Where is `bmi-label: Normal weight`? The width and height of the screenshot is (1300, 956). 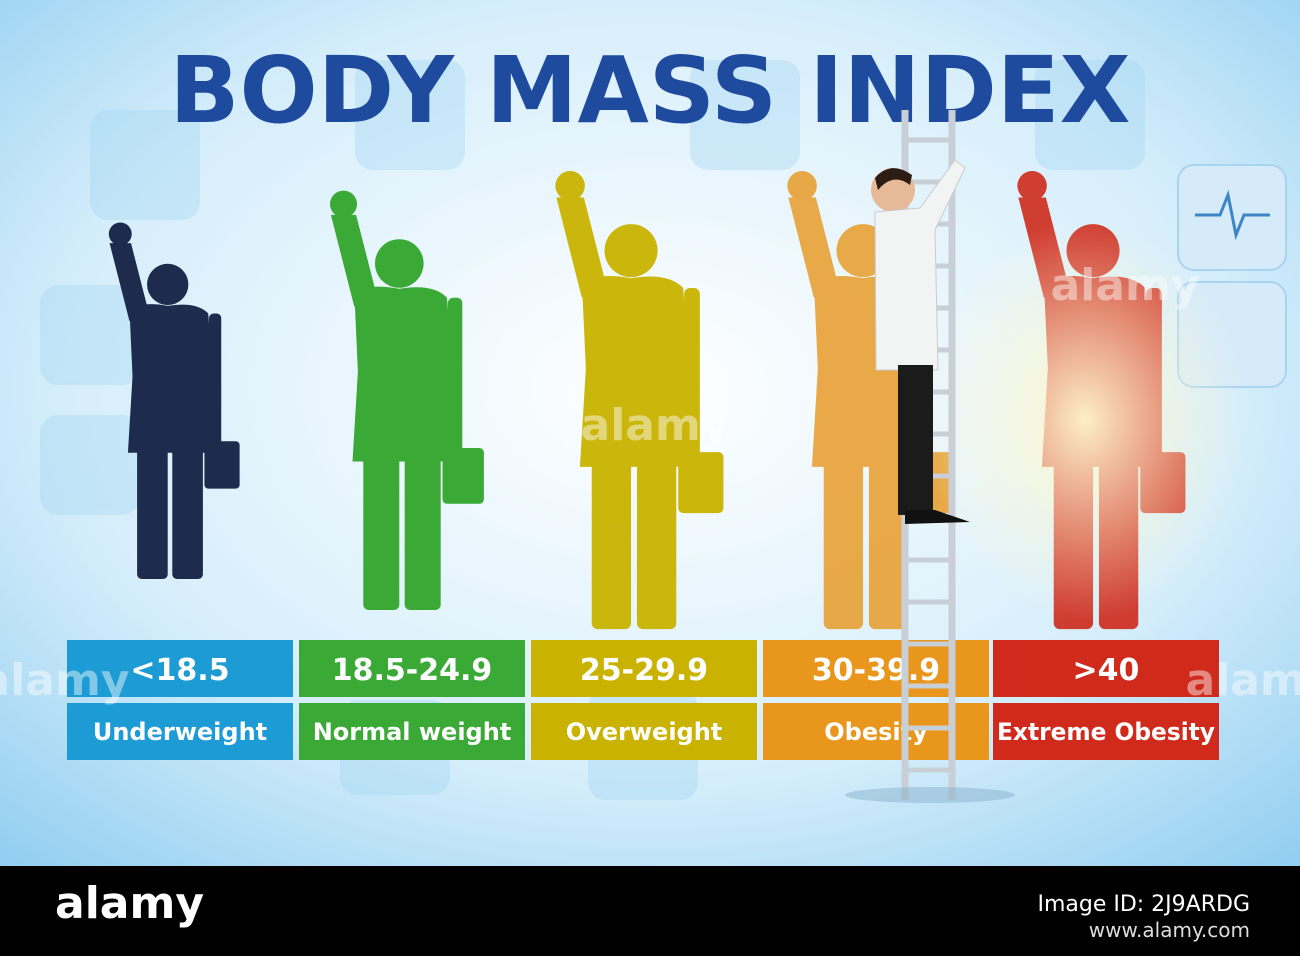
bmi-label: Normal weight is located at coordinates (412, 732).